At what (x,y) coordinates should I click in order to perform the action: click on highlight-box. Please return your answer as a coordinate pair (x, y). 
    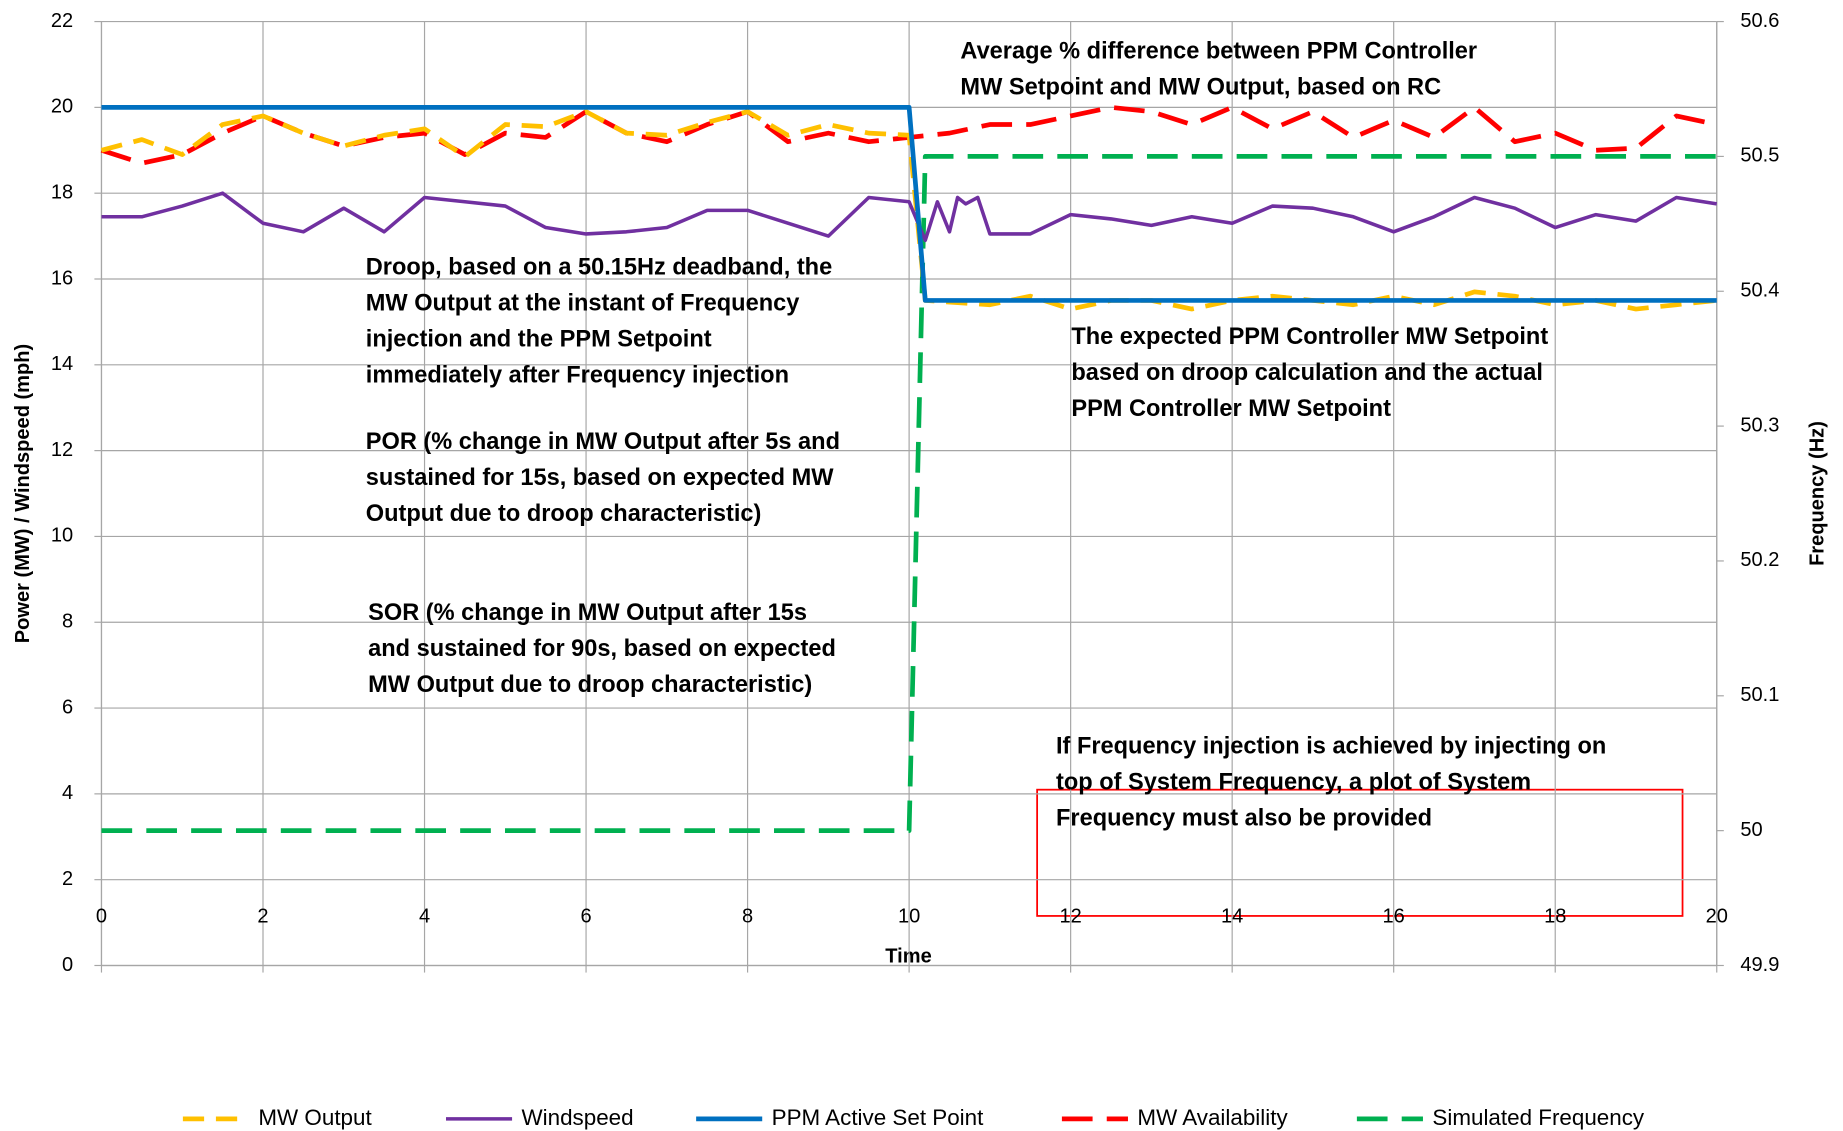
    Looking at the image, I should click on (1360, 852).